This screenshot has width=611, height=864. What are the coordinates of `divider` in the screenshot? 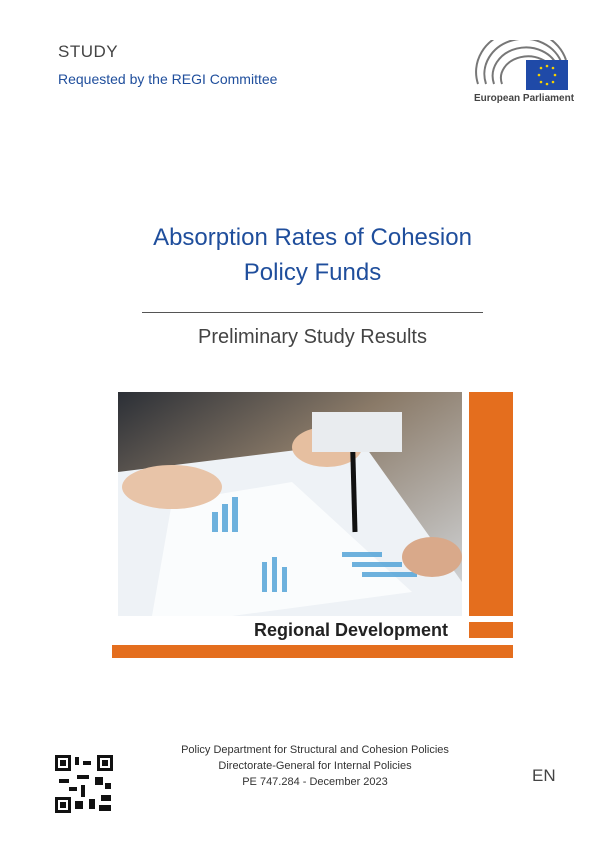 It's located at (312, 312).